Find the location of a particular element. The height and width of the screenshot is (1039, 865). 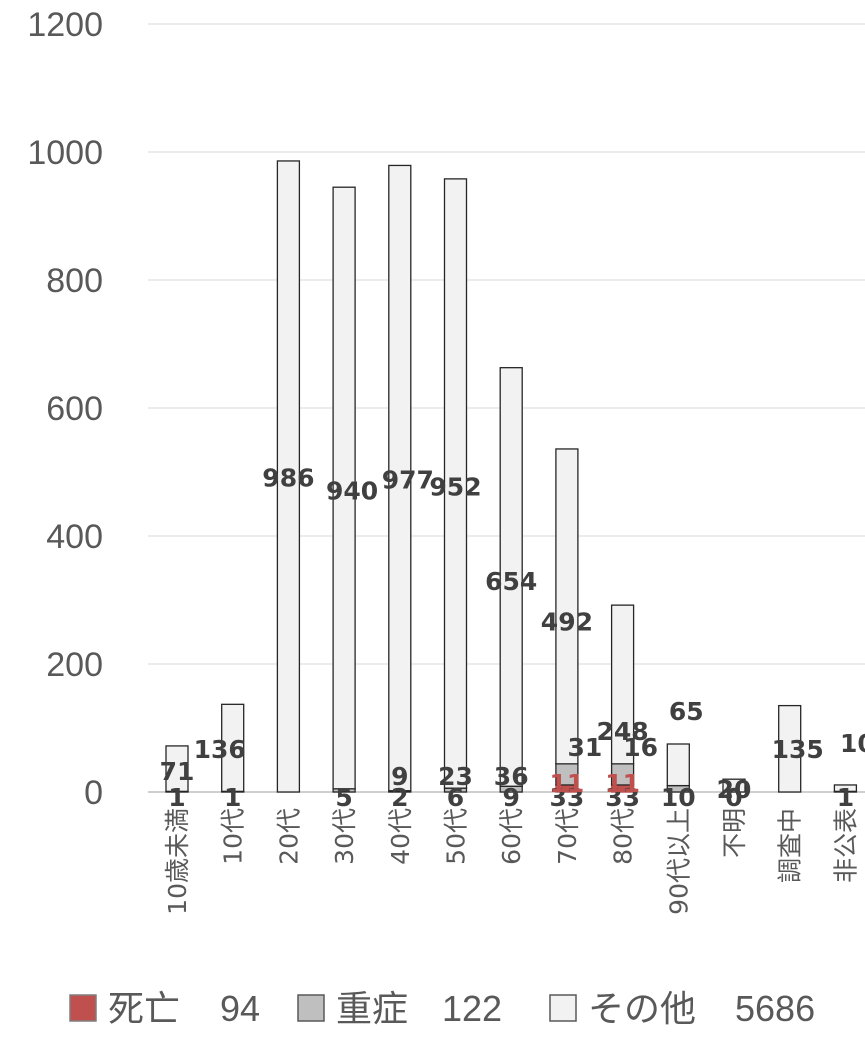

x-tick-text: 80代 is located at coordinates (623, 836).